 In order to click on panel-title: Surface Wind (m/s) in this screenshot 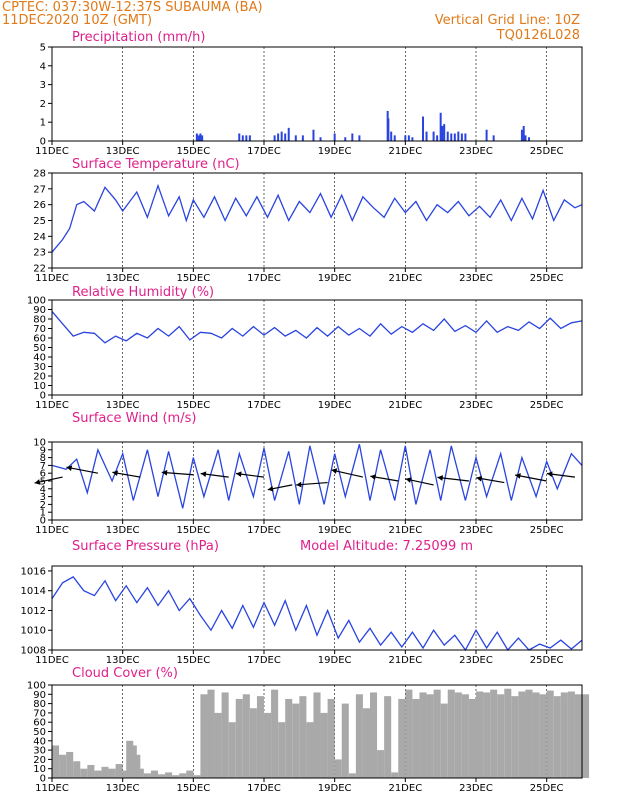, I will do `click(134, 418)`.